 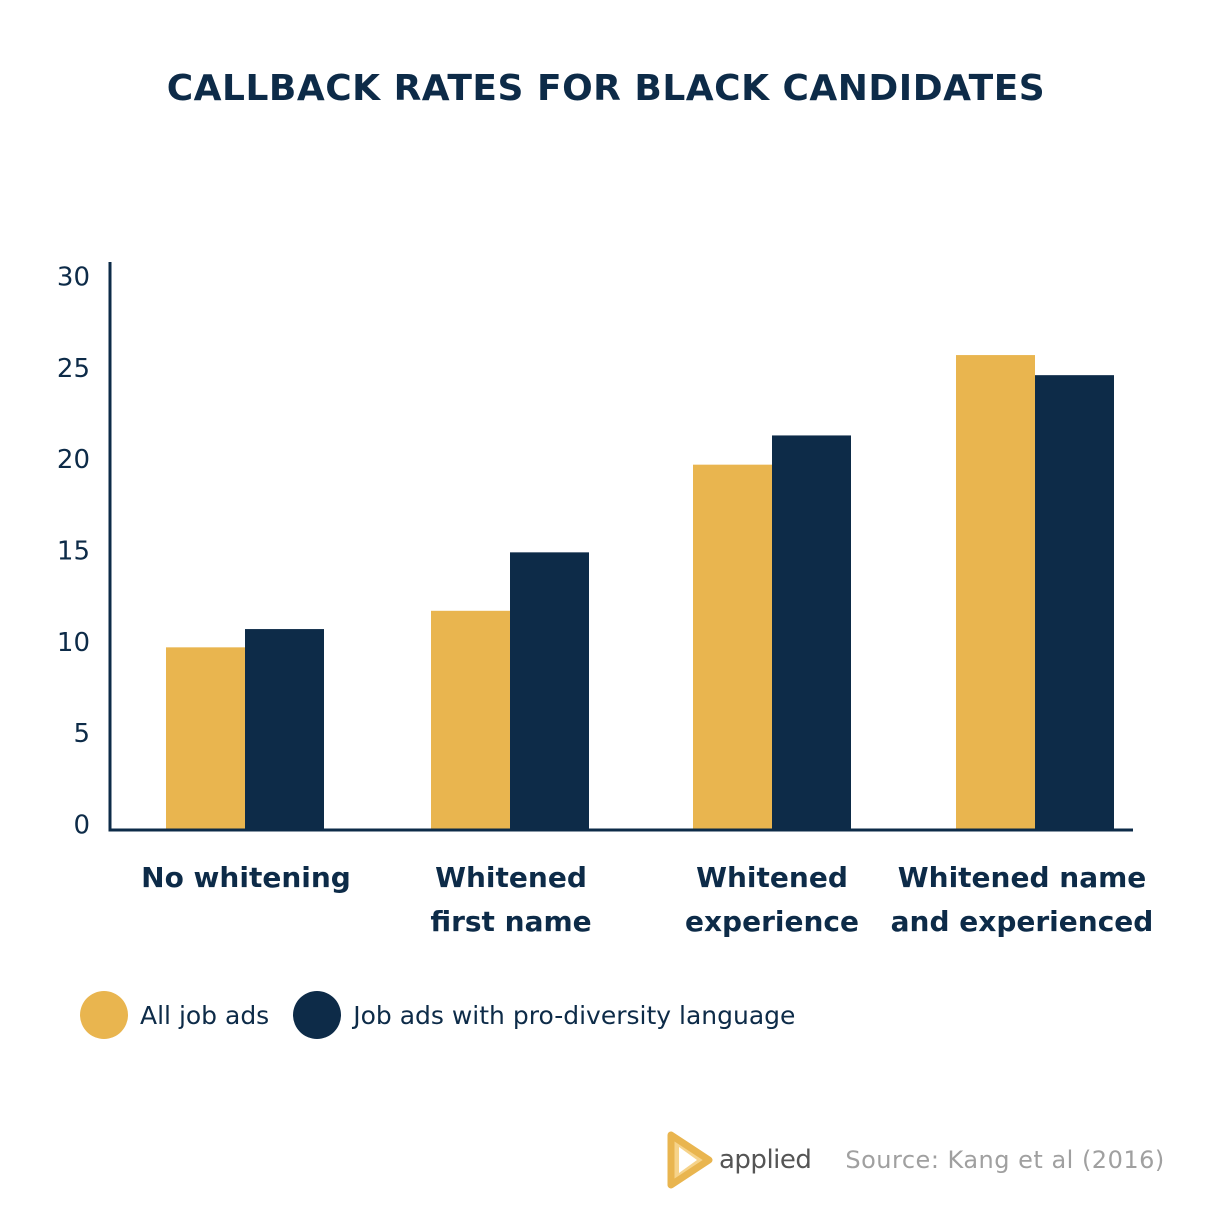 I want to click on applied-logo: applied, so click(x=738, y=1160).